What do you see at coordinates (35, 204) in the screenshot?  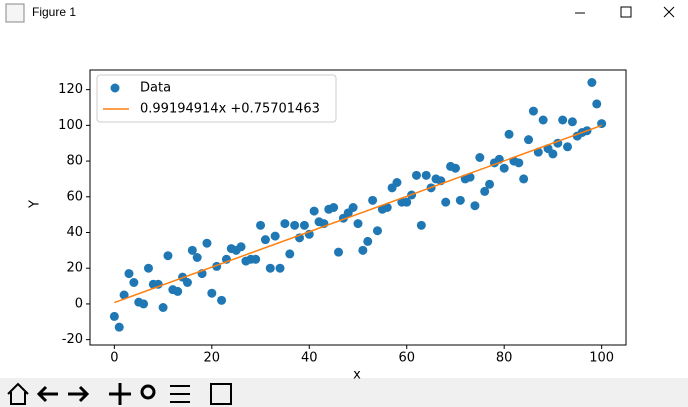 I see `y-axis-label: Y` at bounding box center [35, 204].